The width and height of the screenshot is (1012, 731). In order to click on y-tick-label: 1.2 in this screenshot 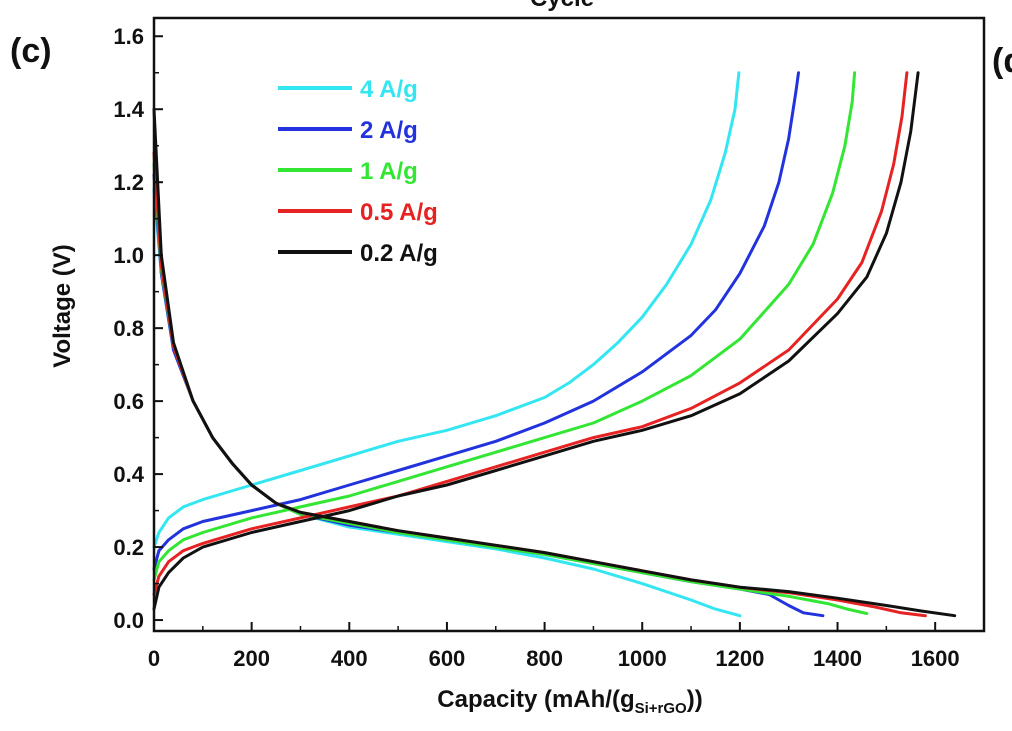, I will do `click(128, 182)`.